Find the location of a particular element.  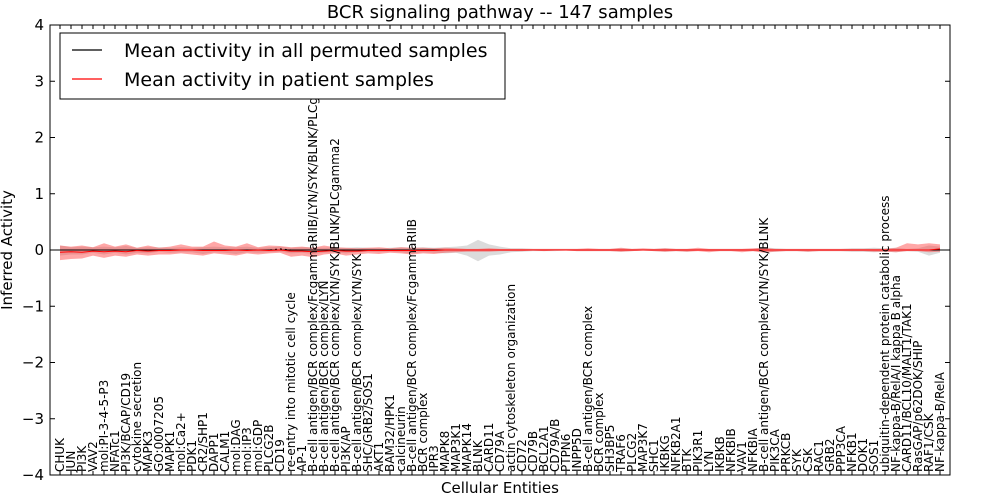

x-category-label: IPR3 is located at coordinates (434, 458).